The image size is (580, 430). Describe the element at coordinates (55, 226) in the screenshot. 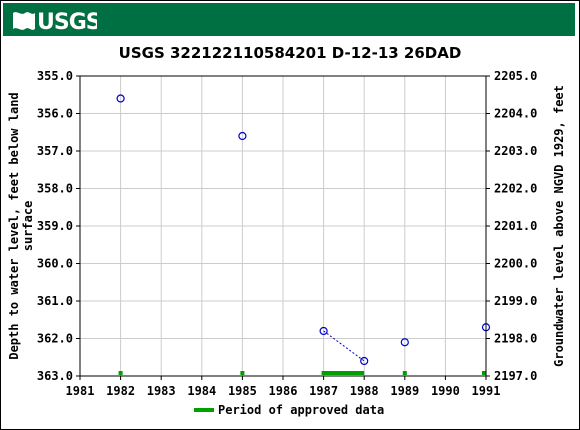

I see `y-tick-label-left: 359.0` at that location.